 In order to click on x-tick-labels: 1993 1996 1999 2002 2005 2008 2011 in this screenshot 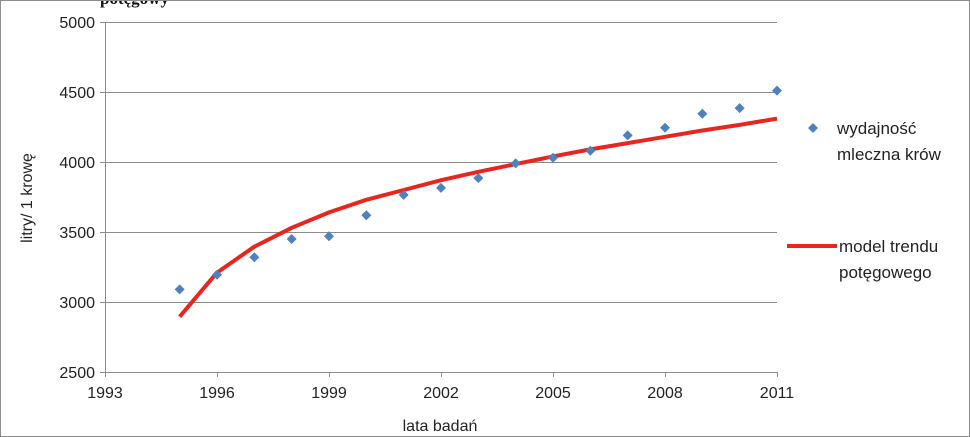, I will do `click(440, 393)`.